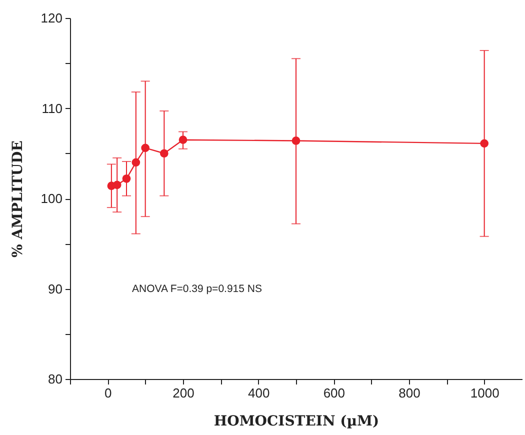 The height and width of the screenshot is (435, 525). What do you see at coordinates (51, 18) in the screenshot?
I see `y-tick-label: 120` at bounding box center [51, 18].